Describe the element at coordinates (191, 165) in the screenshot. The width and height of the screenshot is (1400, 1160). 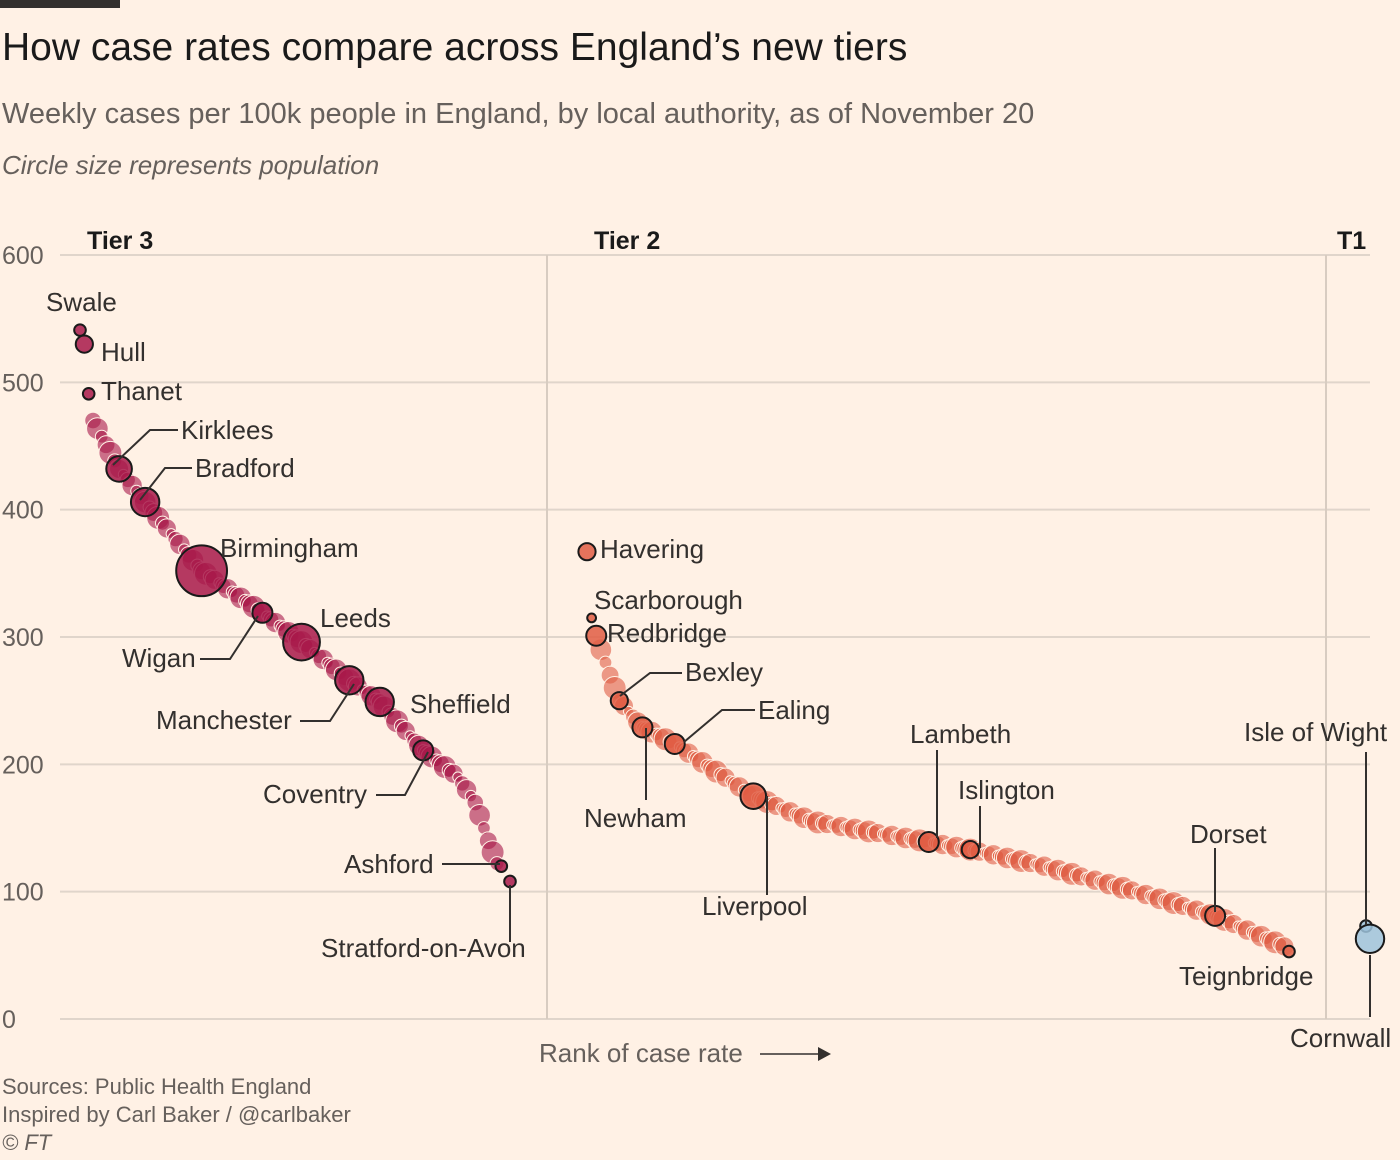
I see `chart-note: Circle size represents population` at that location.